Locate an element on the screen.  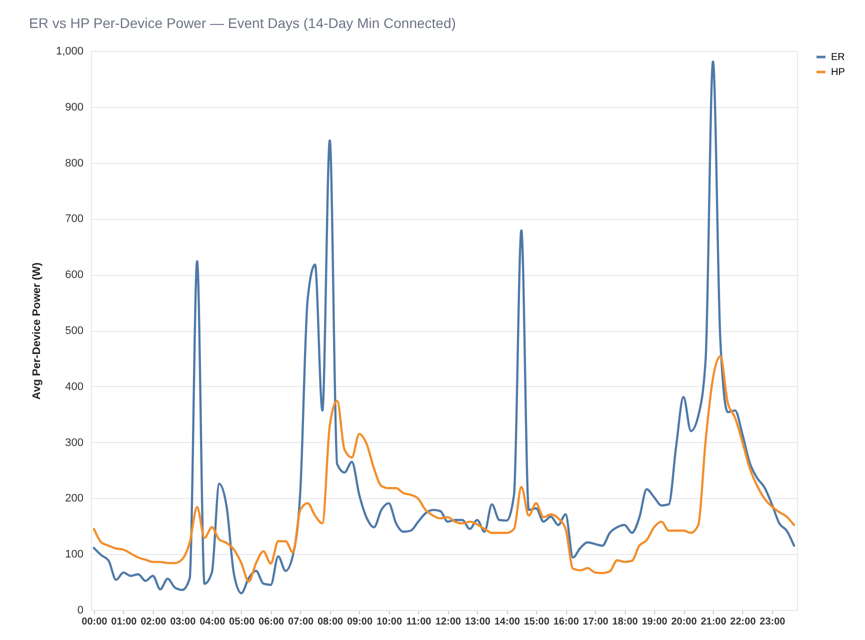
x-tick-label: 01:00 is located at coordinates (124, 622).